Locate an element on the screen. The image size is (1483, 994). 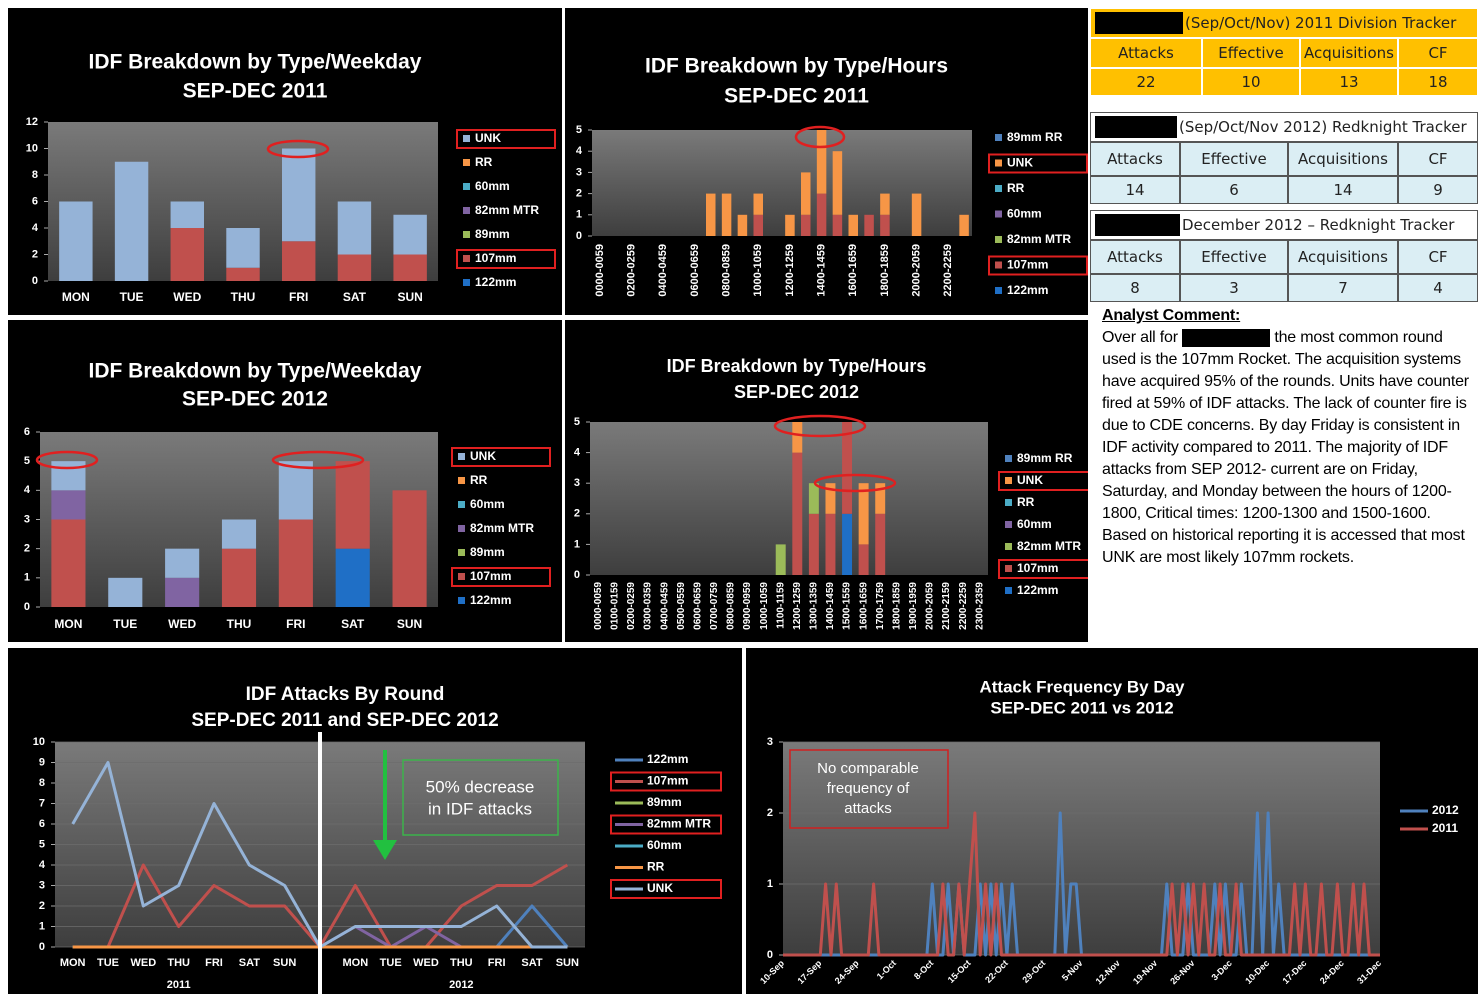
x-tick-label: 0700-0759 is located at coordinates (714, 606).